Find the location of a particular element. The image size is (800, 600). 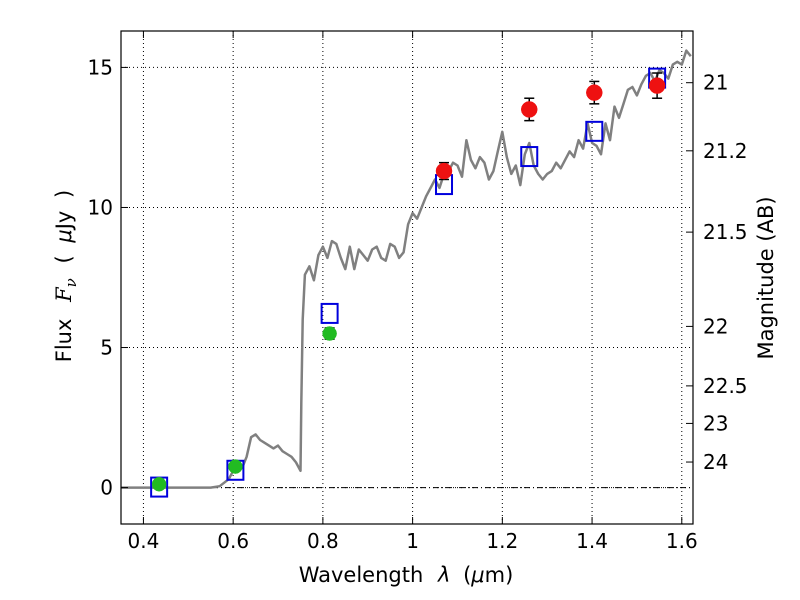

y2-tick-label: 24 is located at coordinates (715, 462).